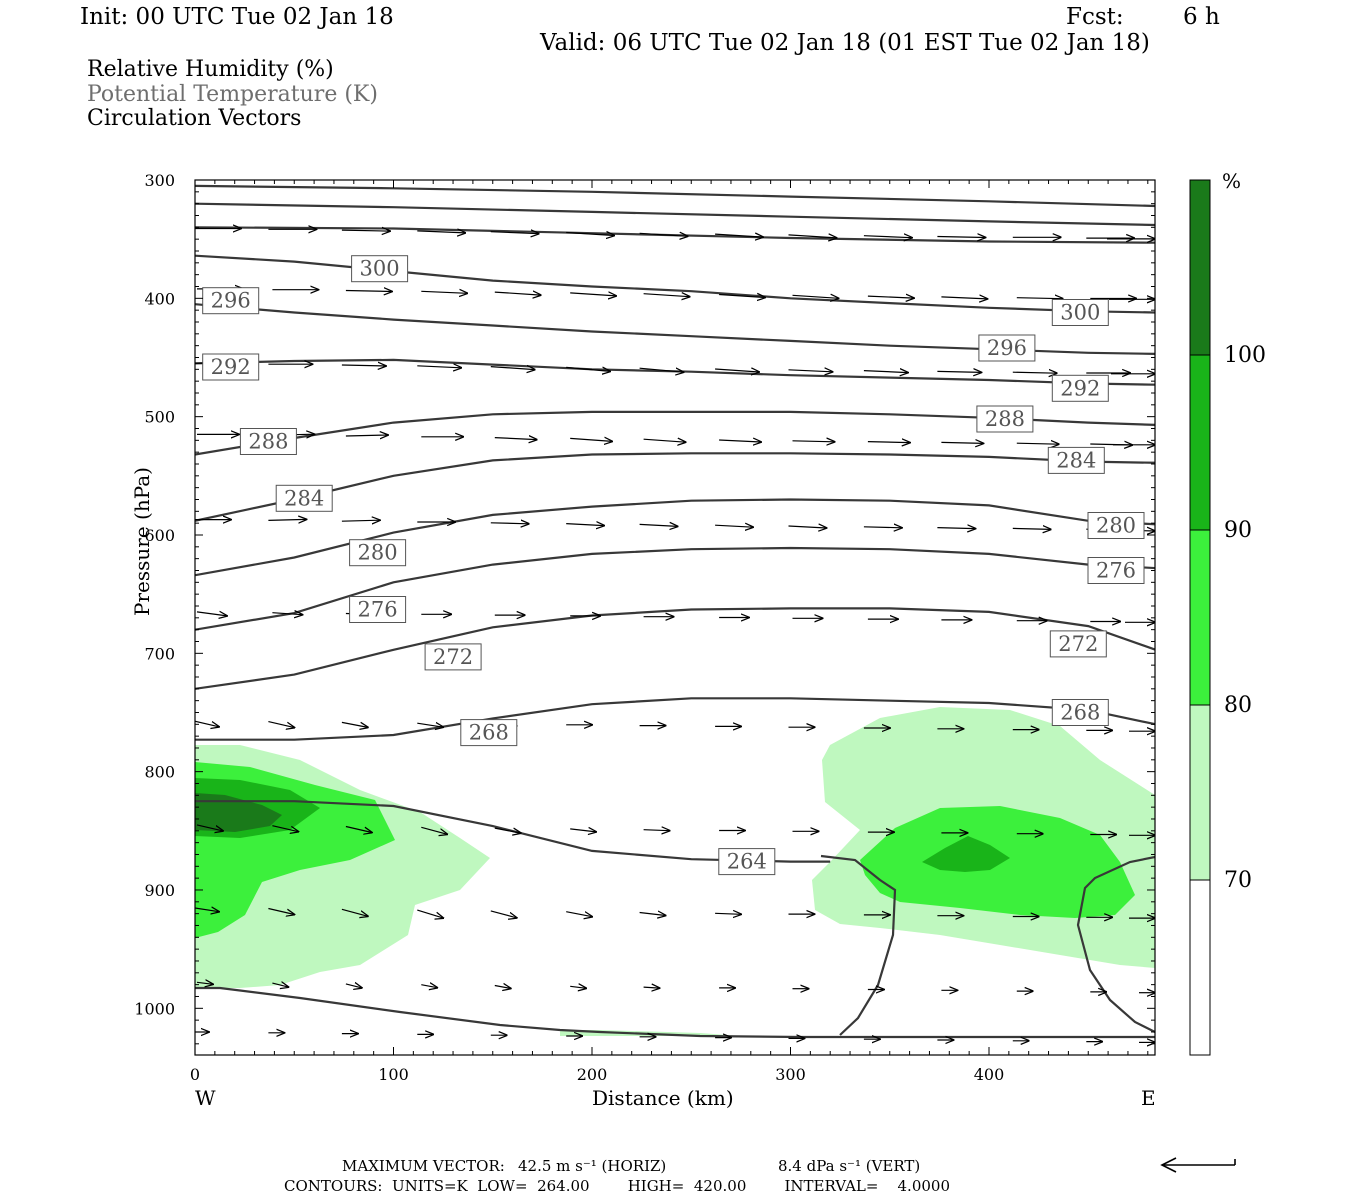 The image size is (1350, 1200). Describe the element at coordinates (393, 1074) in the screenshot. I see `x-tick-label: 100` at that location.